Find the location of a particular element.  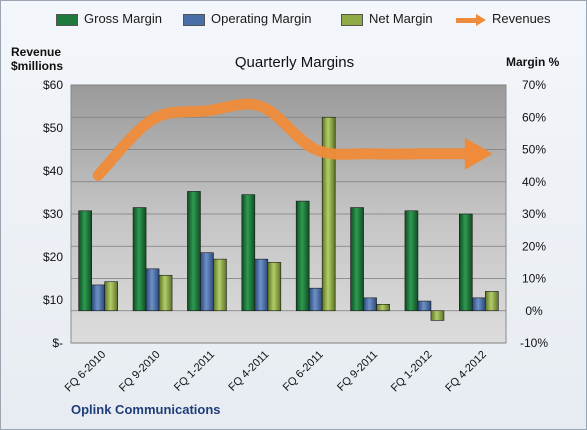

right-tick-label: 0% is located at coordinates (534, 311).